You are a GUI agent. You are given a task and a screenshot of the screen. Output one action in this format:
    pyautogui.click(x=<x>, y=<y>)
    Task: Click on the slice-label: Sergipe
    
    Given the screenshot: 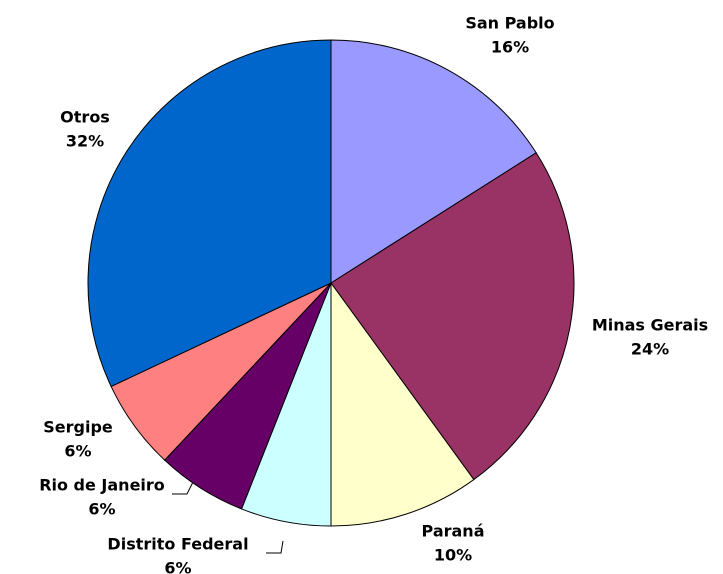 What is the action you would take?
    pyautogui.click(x=78, y=427)
    